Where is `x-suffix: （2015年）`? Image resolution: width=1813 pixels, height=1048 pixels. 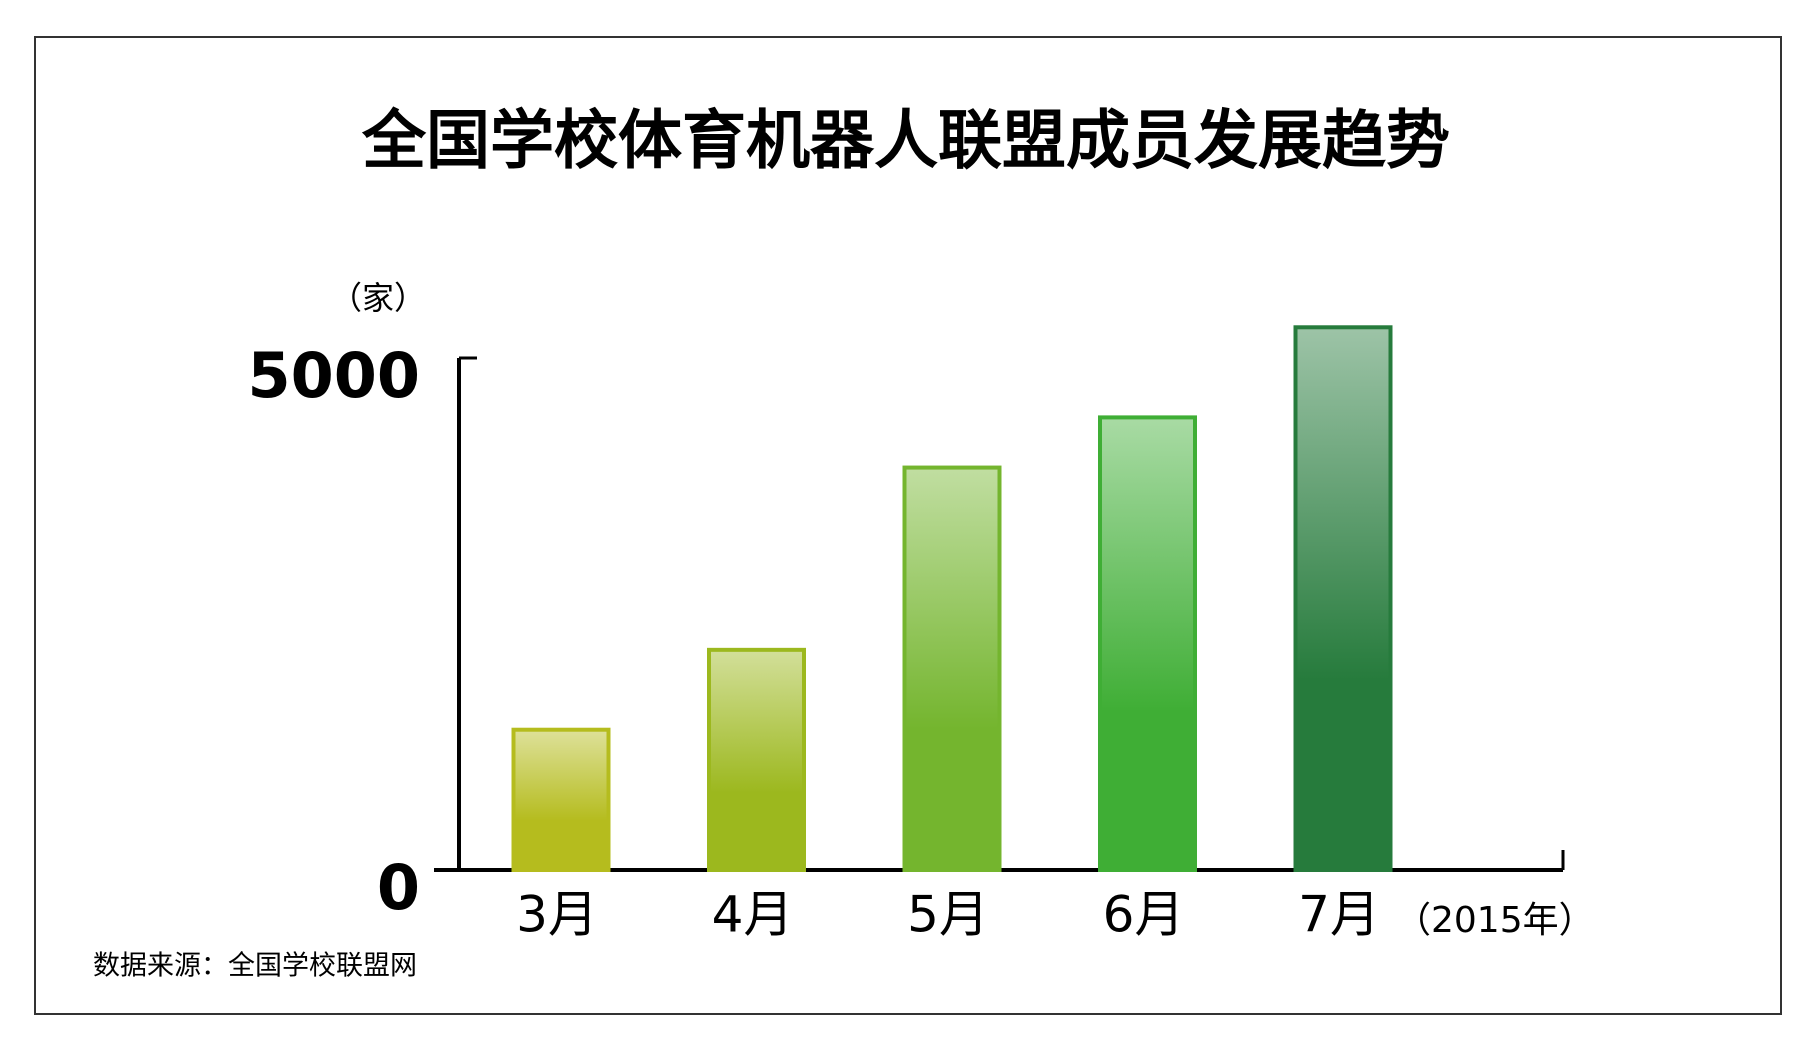
x-suffix: （2015年） is located at coordinates (1495, 920).